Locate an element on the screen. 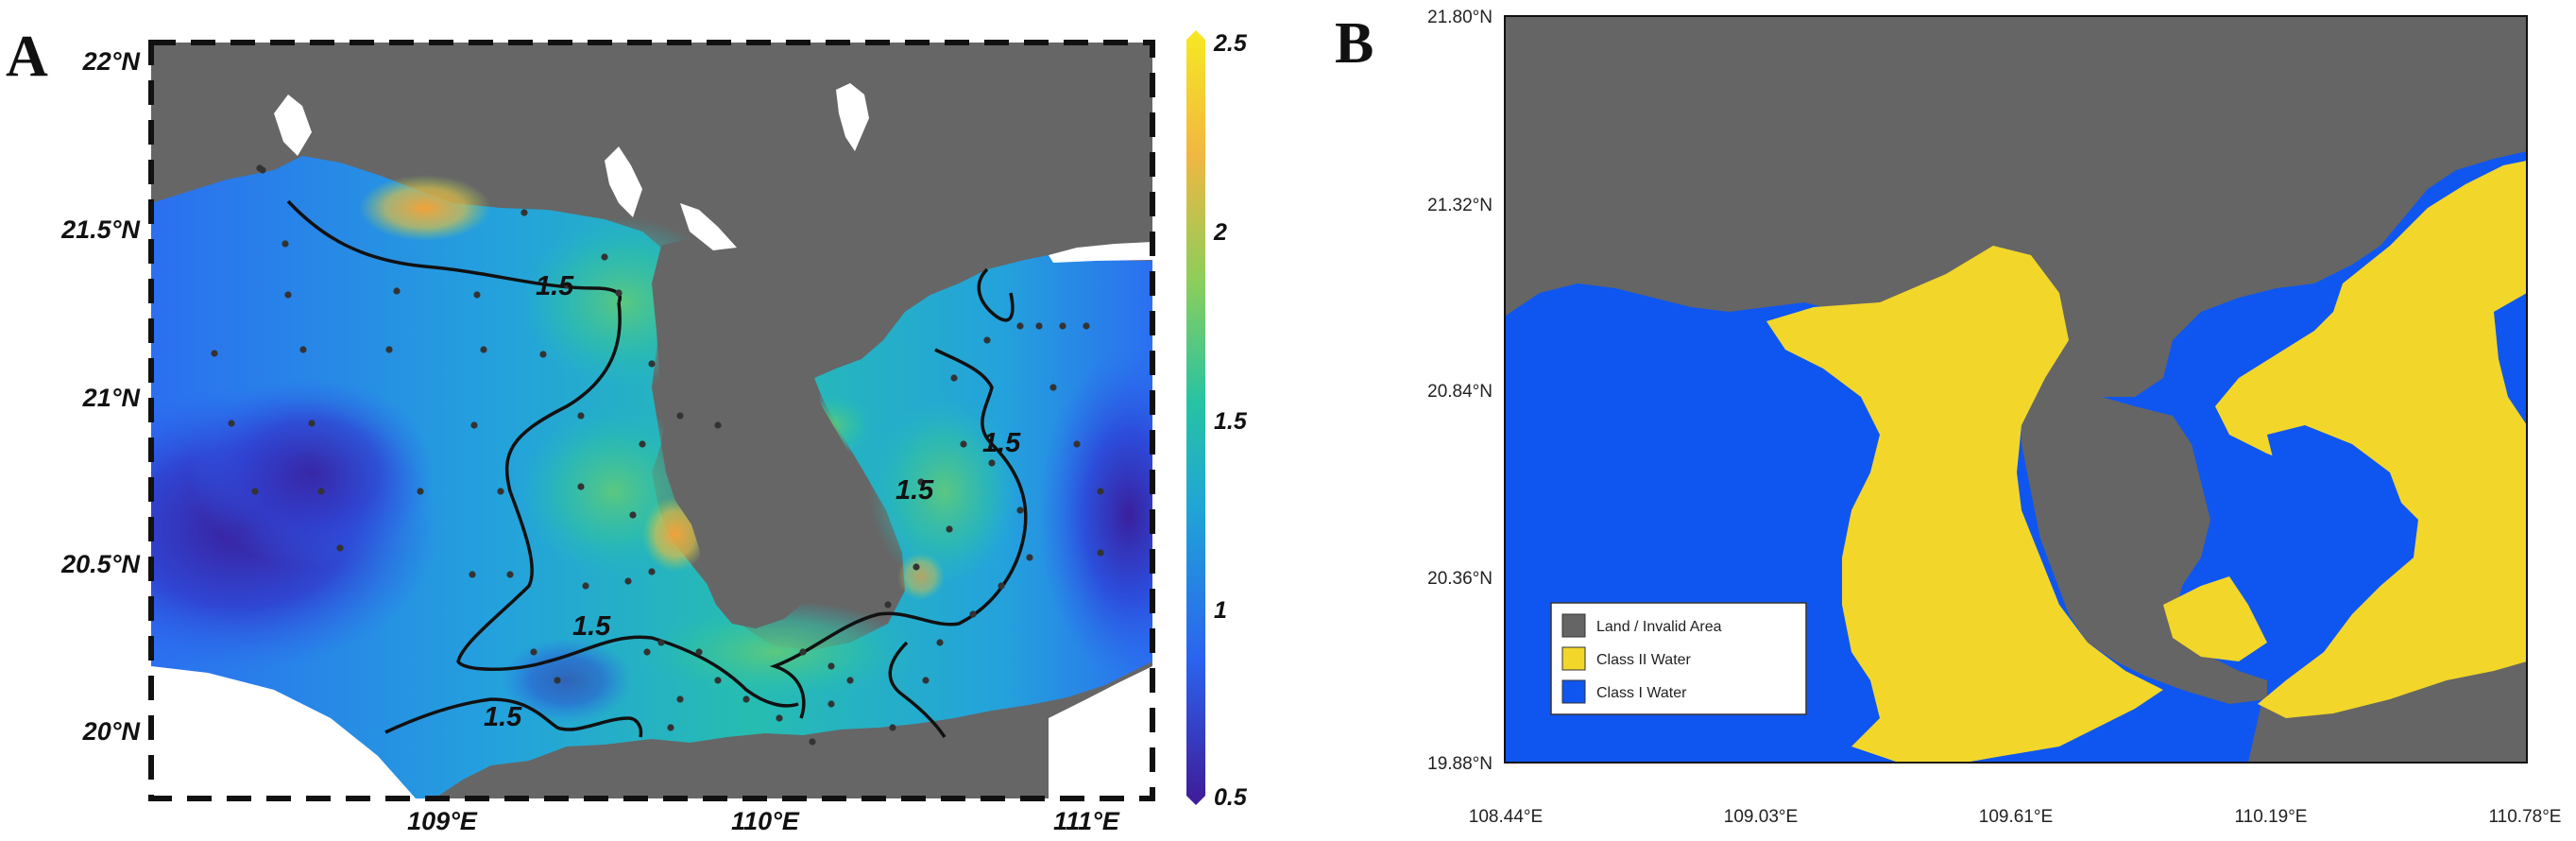 The width and height of the screenshot is (2576, 841). contour-east-bottom is located at coordinates (918, 689).